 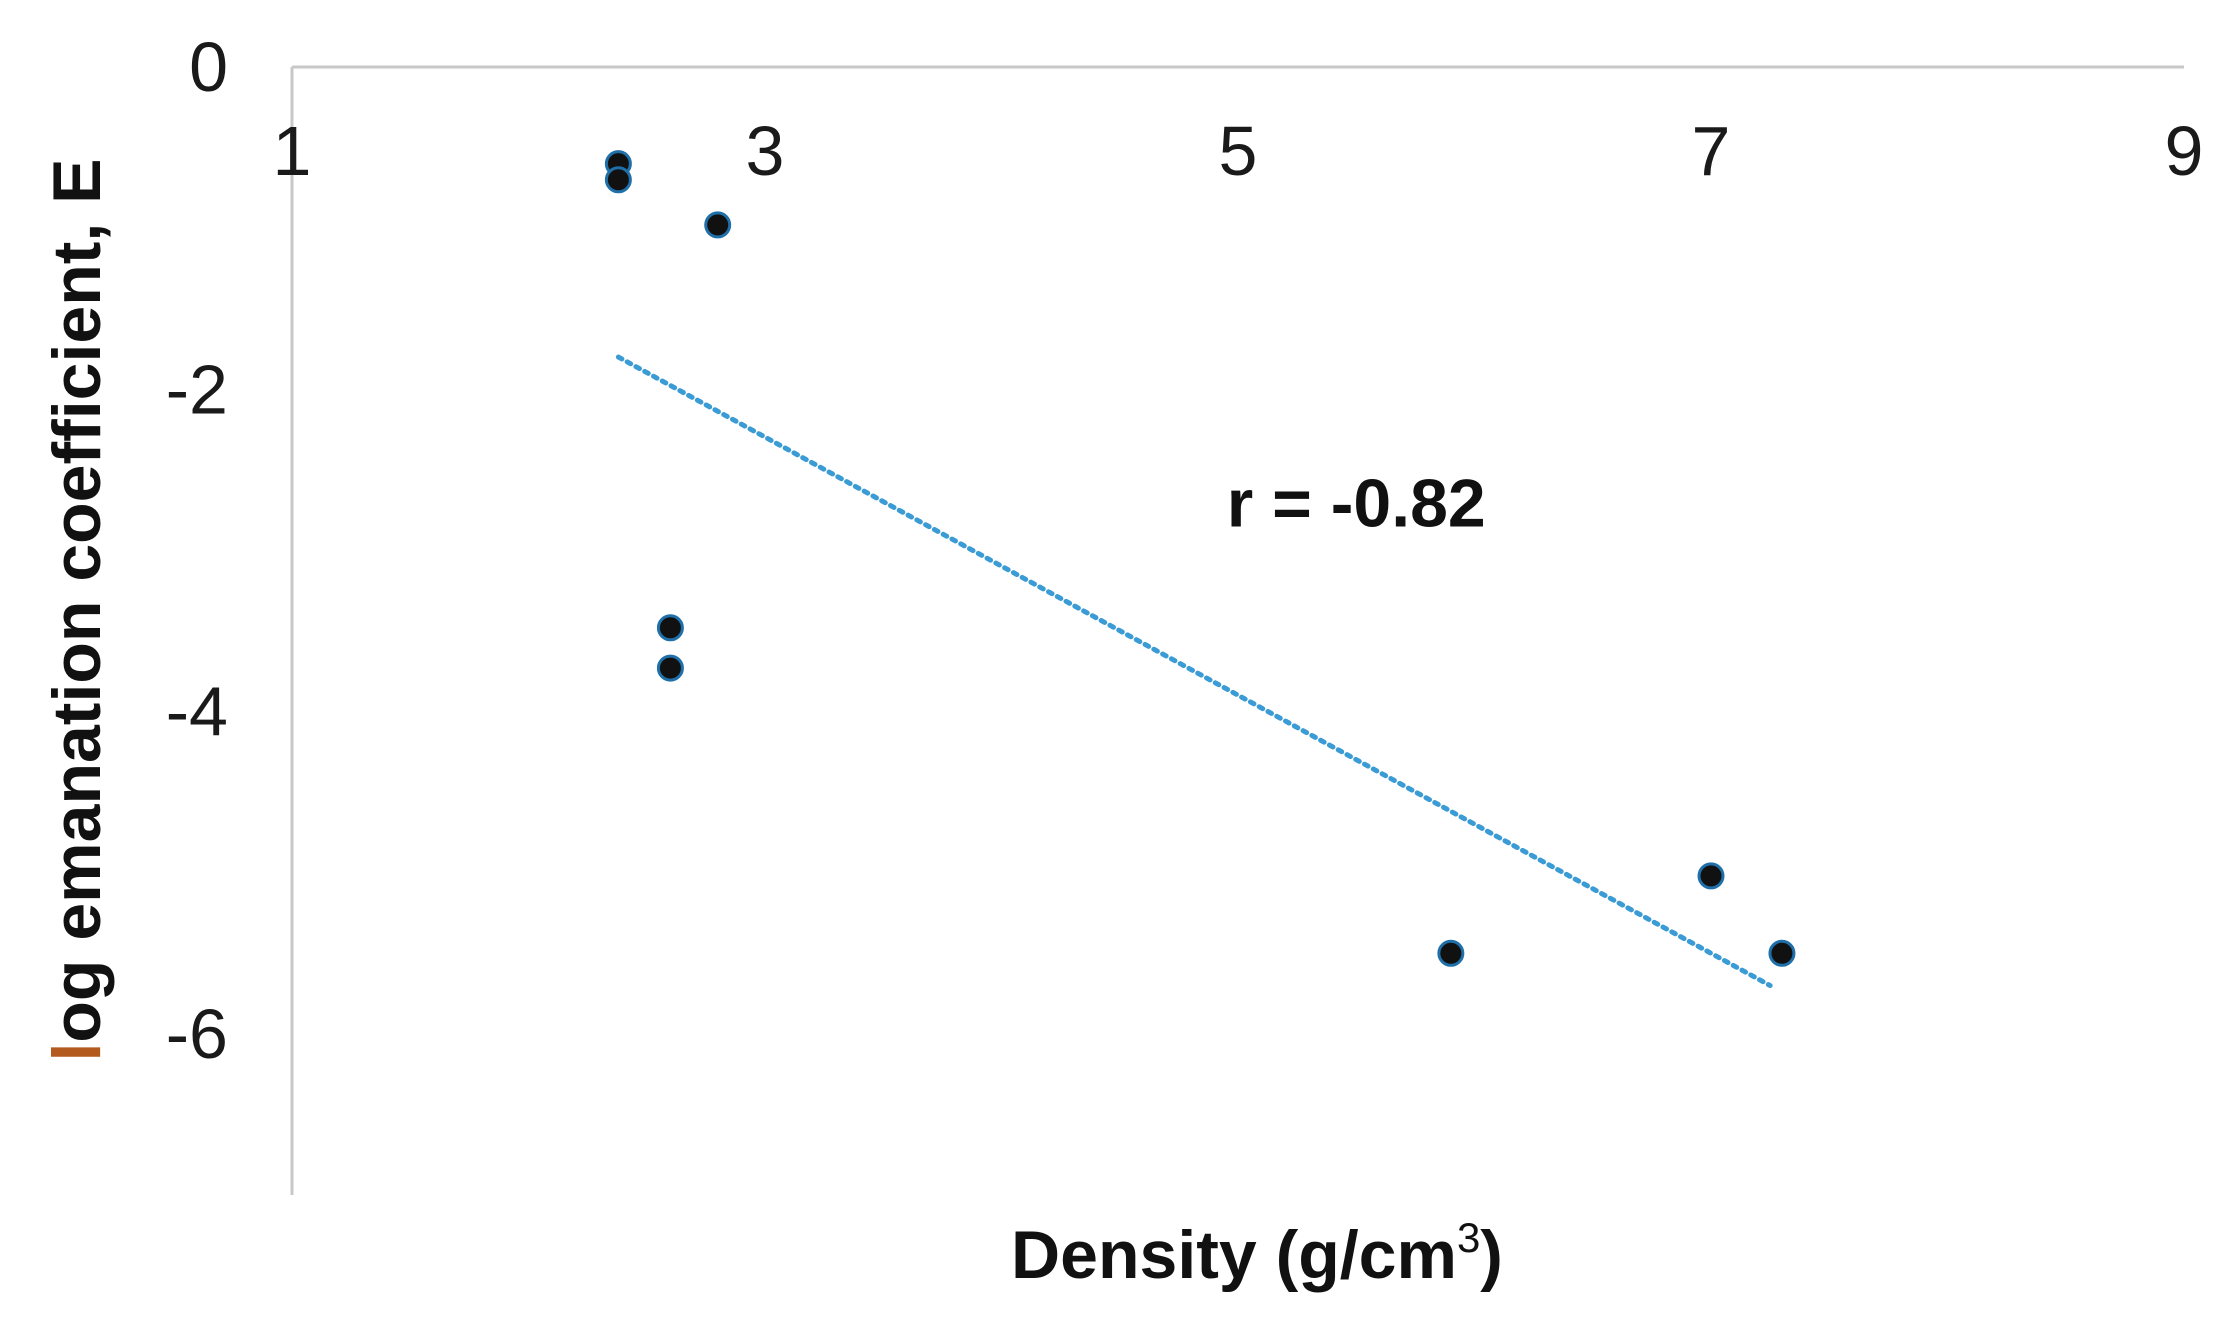 What do you see at coordinates (77, 600) in the screenshot?
I see `y-axis-title-rest: og emanation coefficient, E` at bounding box center [77, 600].